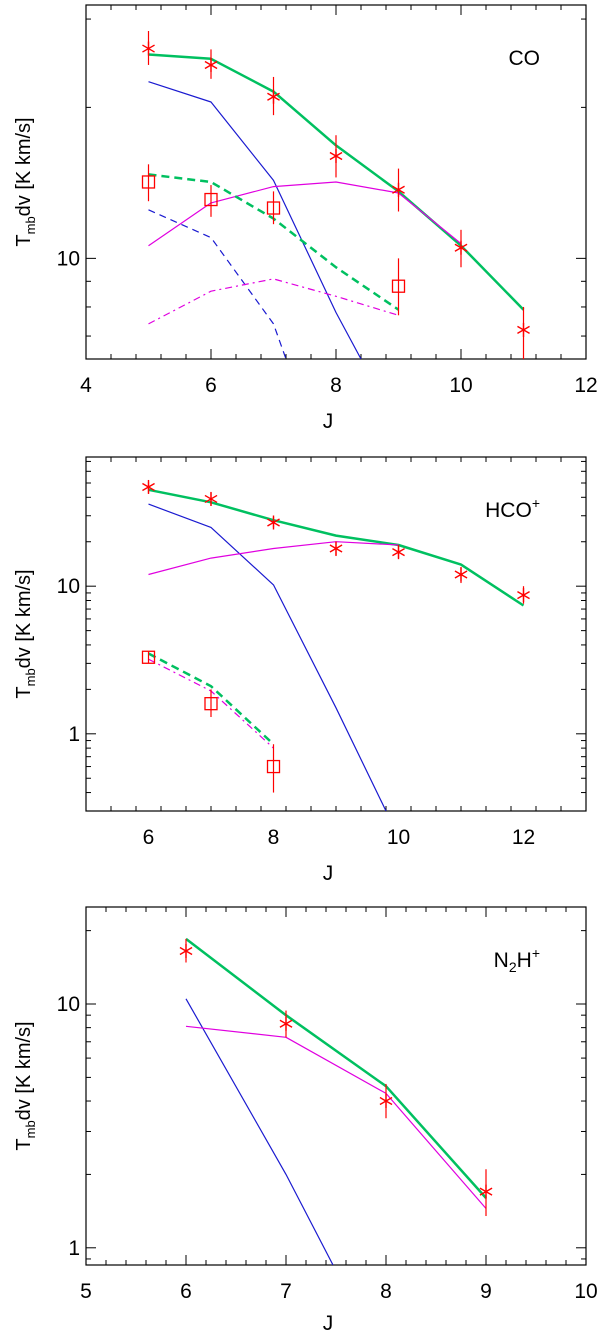 The height and width of the screenshot is (1335, 600). Describe the element at coordinates (286, 1291) in the screenshot. I see `x-tick-label: 7` at that location.